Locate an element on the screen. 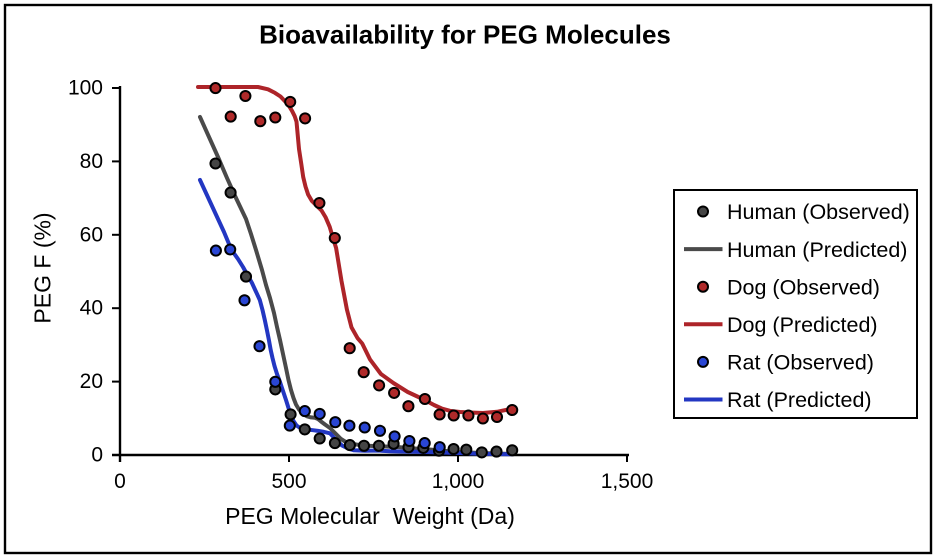 Image resolution: width=936 pixels, height=558 pixels. svg-text: 500 is located at coordinates (288, 481).